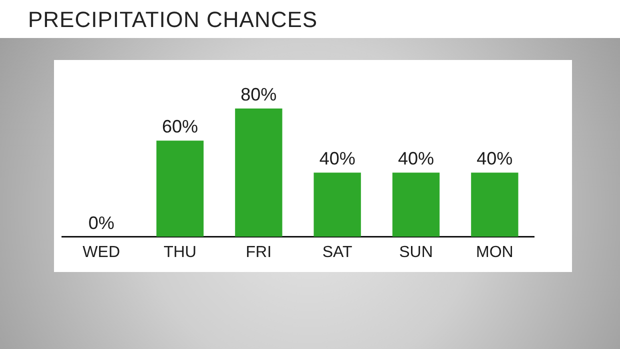 The height and width of the screenshot is (349, 620). What do you see at coordinates (495, 252) in the screenshot?
I see `x-tick-label: MON` at bounding box center [495, 252].